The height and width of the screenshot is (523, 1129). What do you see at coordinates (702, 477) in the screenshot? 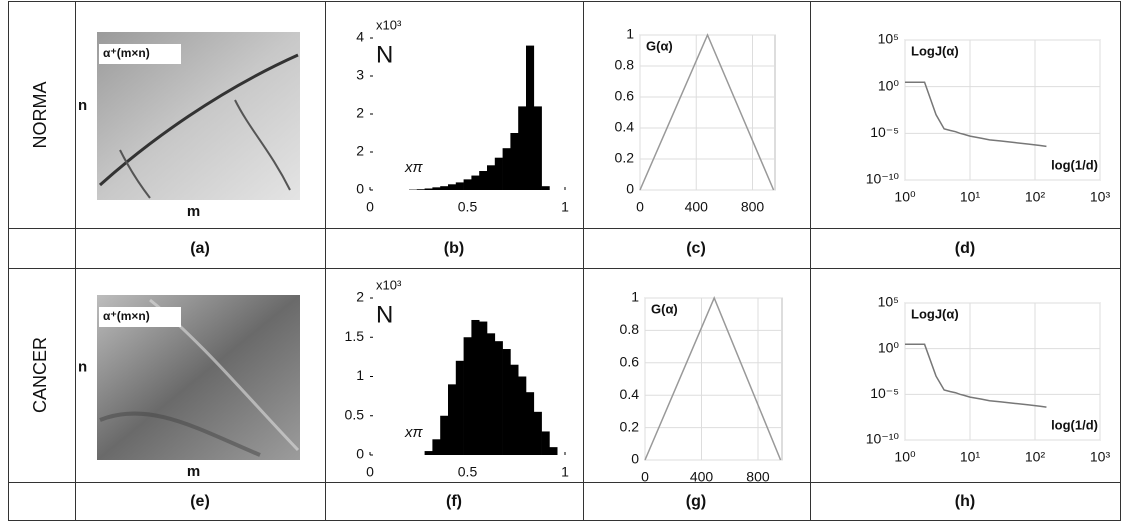
I see `x-tick-label: 400` at bounding box center [702, 477].